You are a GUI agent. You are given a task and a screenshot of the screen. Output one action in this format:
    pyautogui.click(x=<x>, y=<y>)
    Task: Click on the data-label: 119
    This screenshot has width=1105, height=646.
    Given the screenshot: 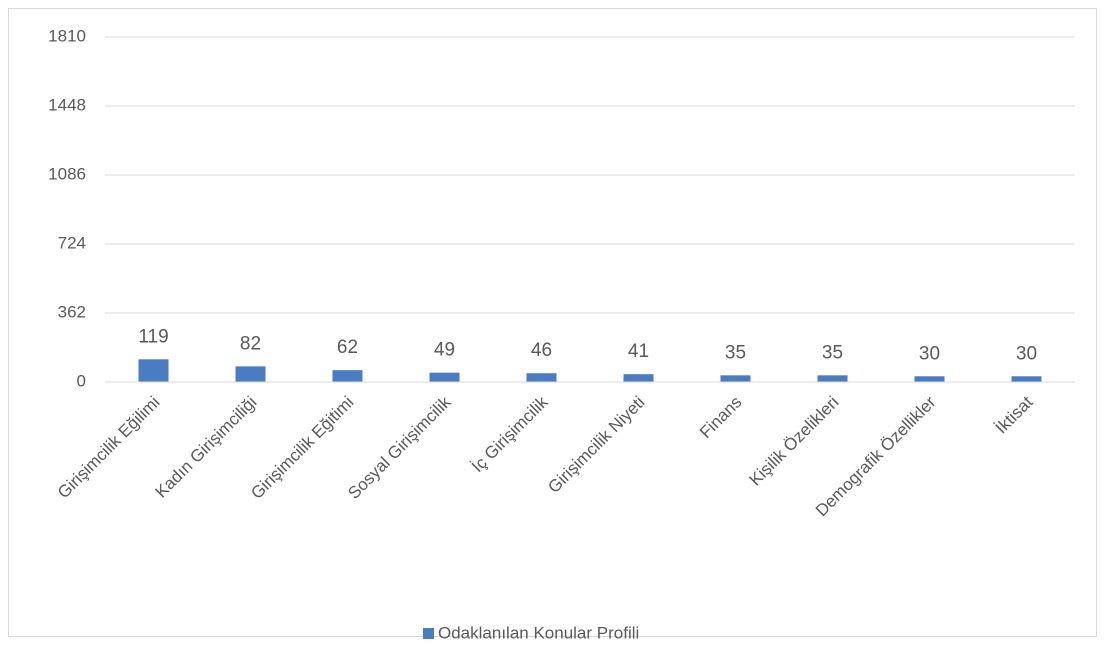 What is the action you would take?
    pyautogui.click(x=153, y=336)
    